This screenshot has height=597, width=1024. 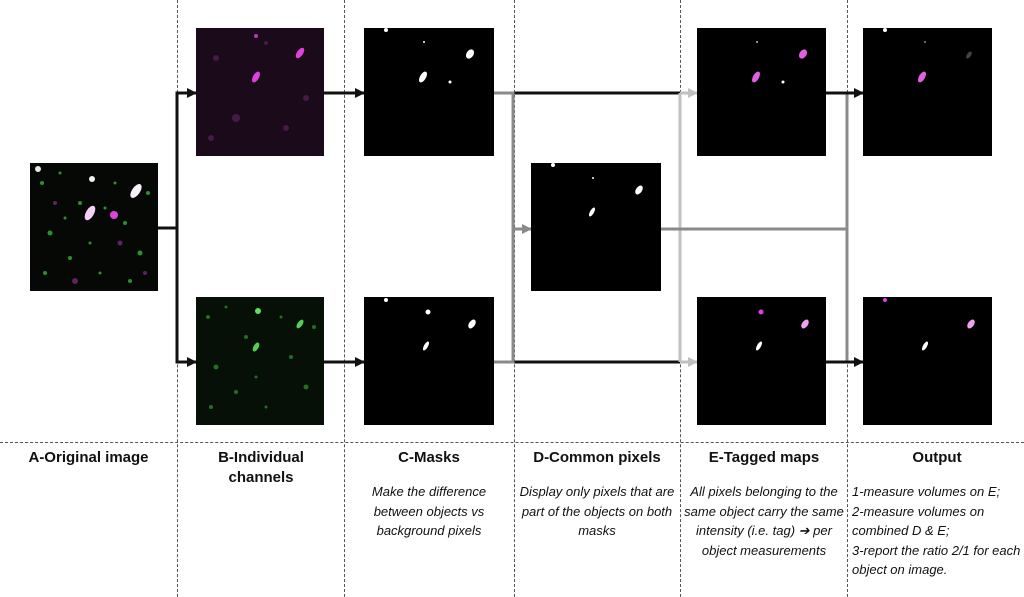 I want to click on magenta-mask-image, so click(x=429, y=92).